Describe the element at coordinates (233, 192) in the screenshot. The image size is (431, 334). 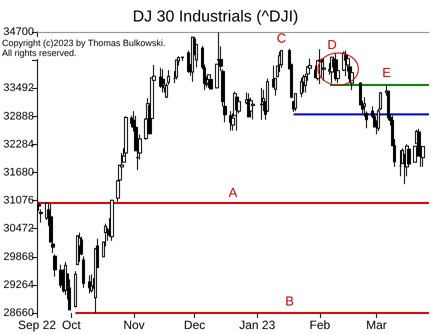
I see `ref-line-label: A` at that location.